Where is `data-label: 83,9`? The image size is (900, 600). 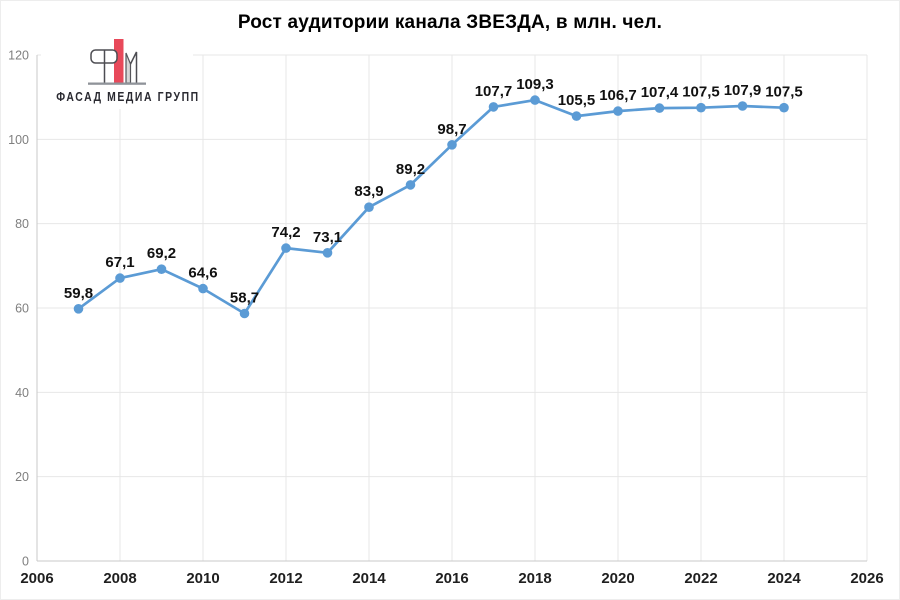
data-label: 83,9 is located at coordinates (368, 191).